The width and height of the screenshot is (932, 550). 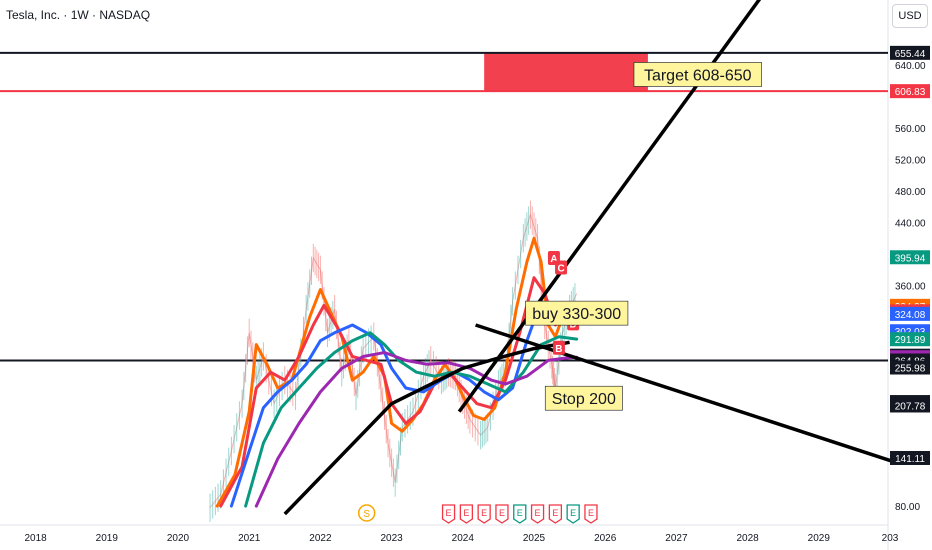 I want to click on signal-marker-b: B, so click(x=558, y=347).